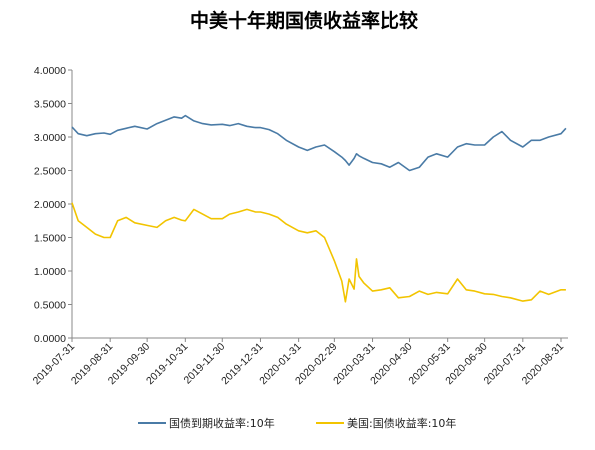 The width and height of the screenshot is (595, 450). Describe the element at coordinates (50, 138) in the screenshot. I see `y-tick-label: 3.0000` at that location.